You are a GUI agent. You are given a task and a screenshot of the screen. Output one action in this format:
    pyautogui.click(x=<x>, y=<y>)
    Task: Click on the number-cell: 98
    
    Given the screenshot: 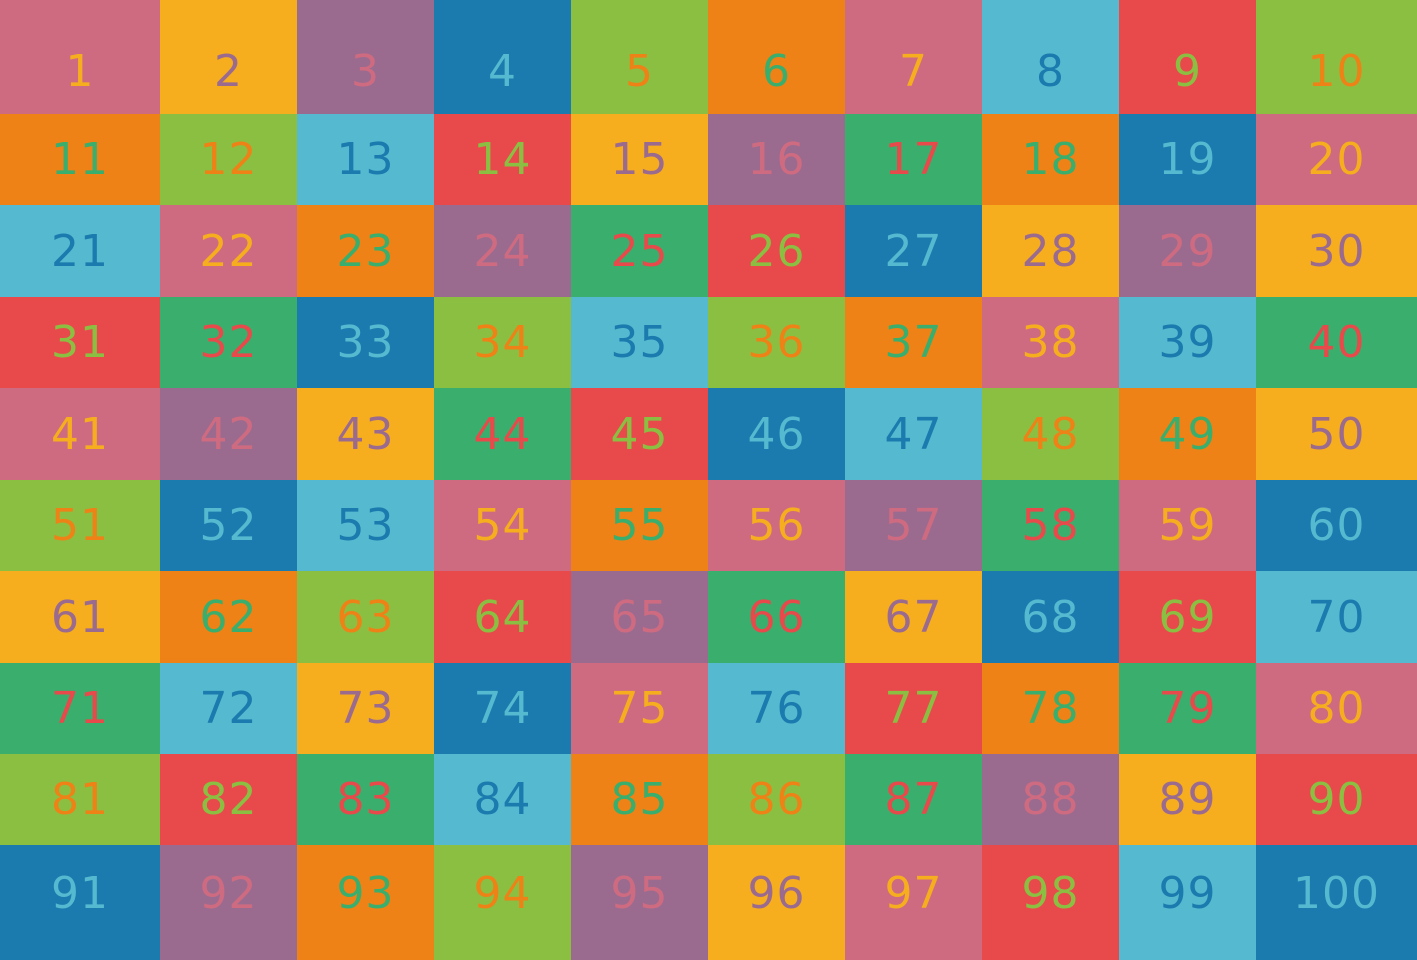 What is the action you would take?
    pyautogui.click(x=1050, y=902)
    